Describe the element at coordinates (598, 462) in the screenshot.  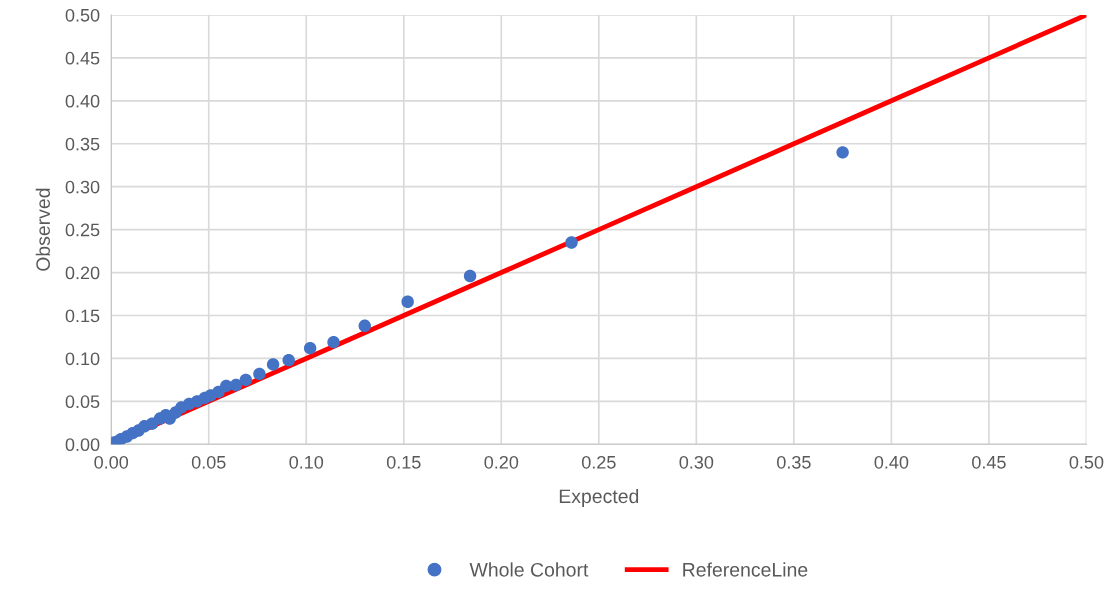
I see `x-tick-label: 0.25` at that location.